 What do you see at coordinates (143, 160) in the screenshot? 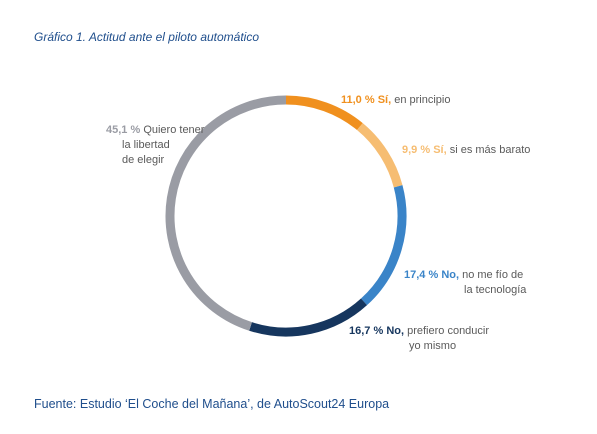
I see `slice-label-line: de elegir` at bounding box center [143, 160].